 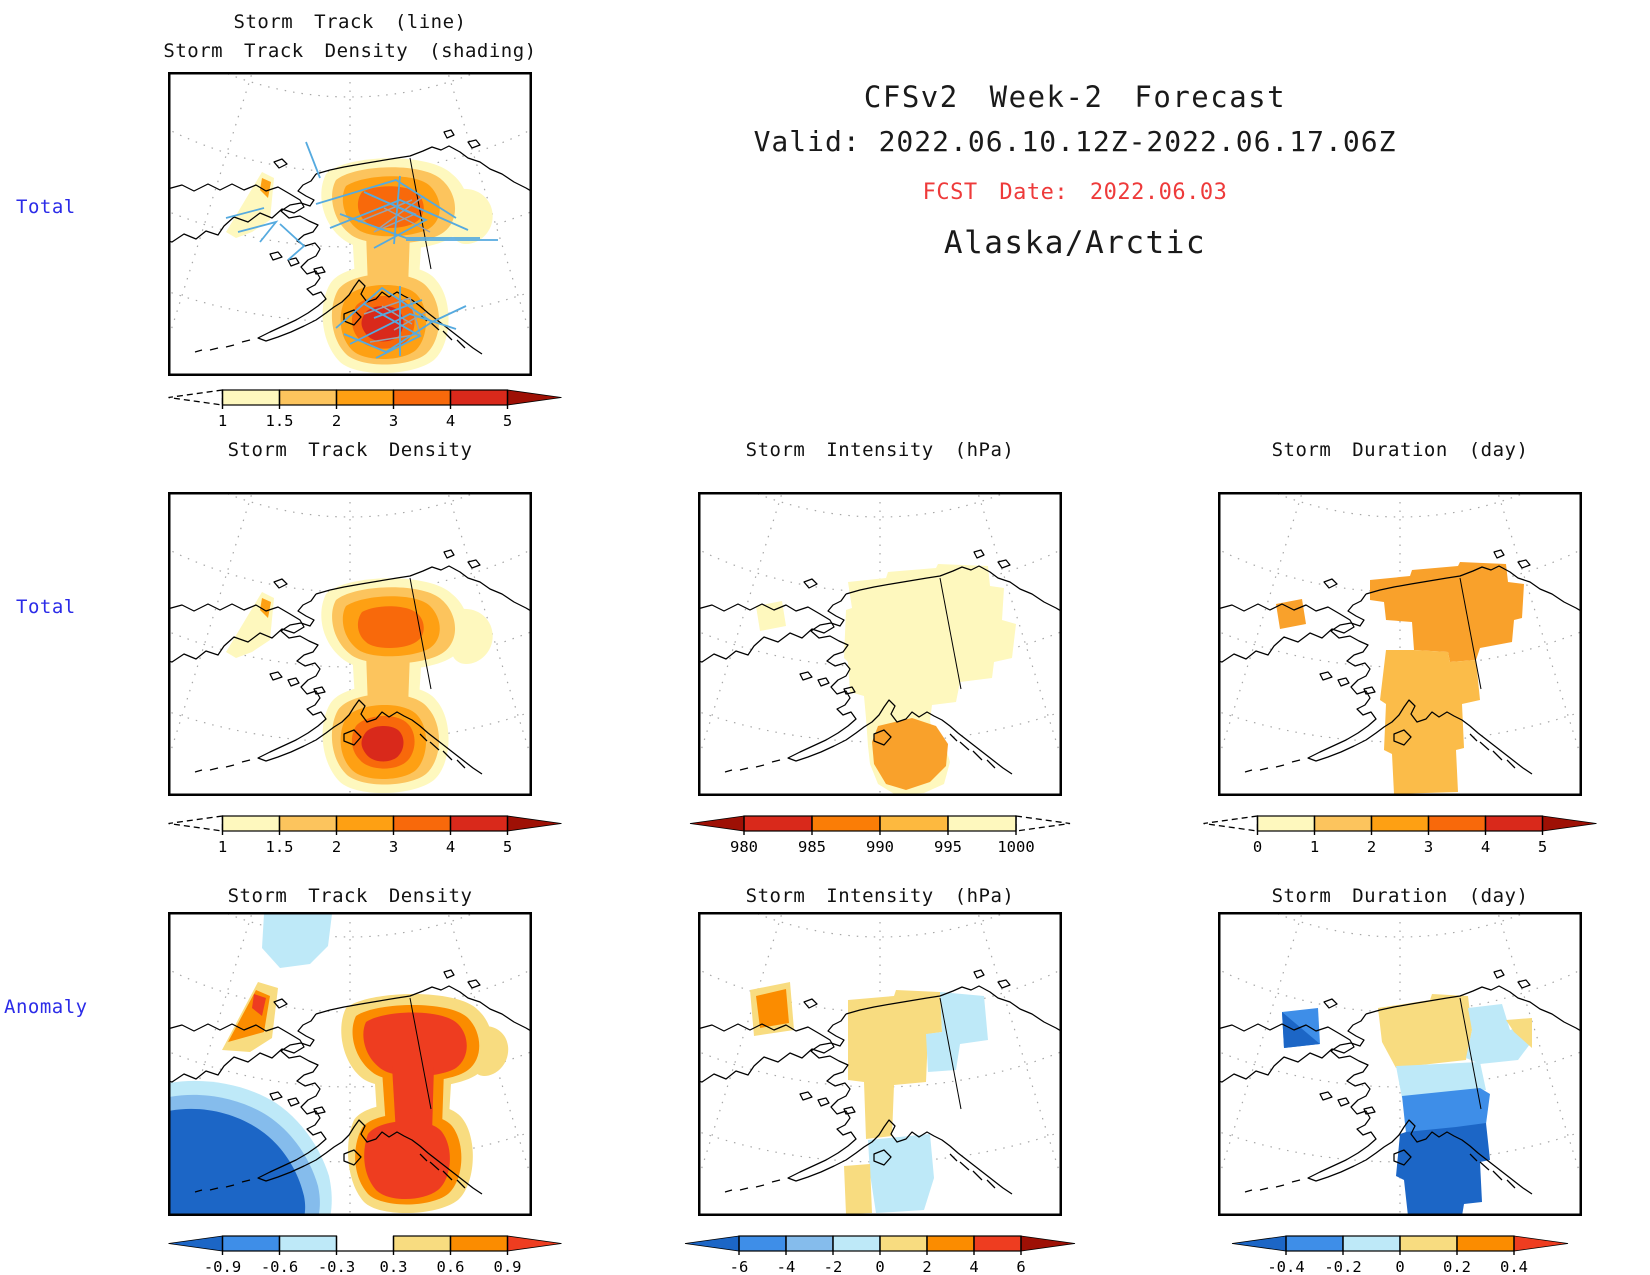 What do you see at coordinates (1399, 1266) in the screenshot?
I see `colorbar-tick-label: 0` at bounding box center [1399, 1266].